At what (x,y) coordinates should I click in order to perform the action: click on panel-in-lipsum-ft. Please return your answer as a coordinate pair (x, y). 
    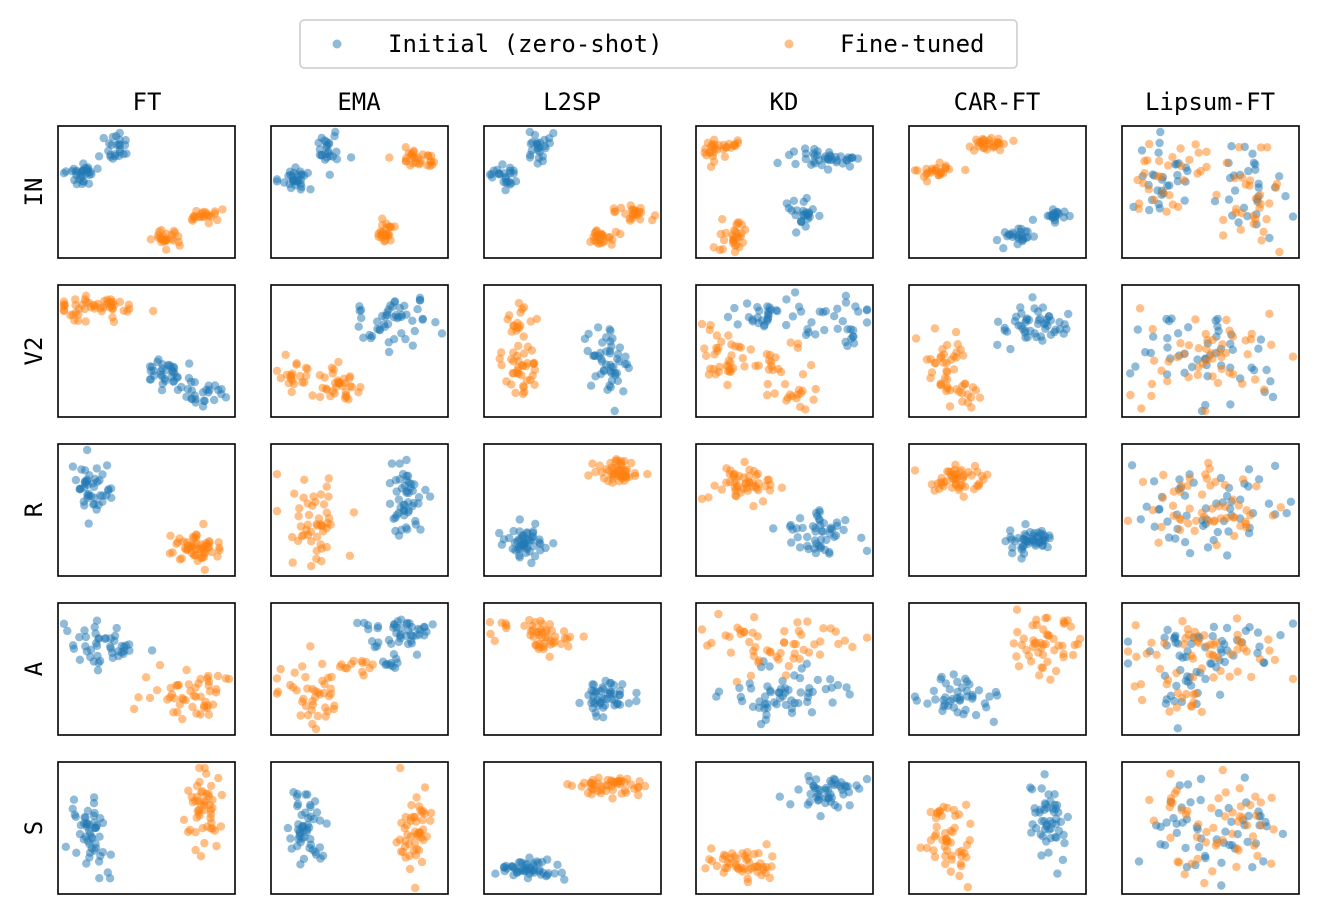
    Looking at the image, I should click on (1210, 192).